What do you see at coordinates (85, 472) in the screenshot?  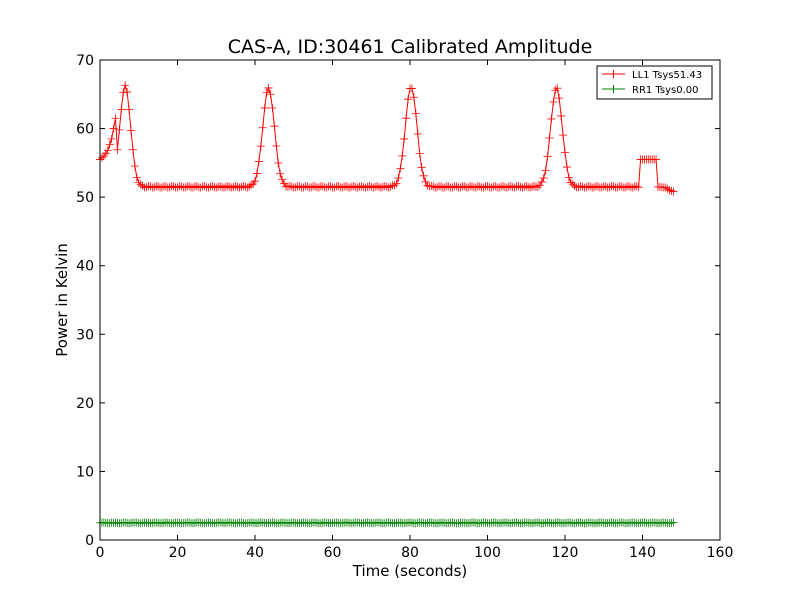 I see `y-tick-label: 10` at bounding box center [85, 472].